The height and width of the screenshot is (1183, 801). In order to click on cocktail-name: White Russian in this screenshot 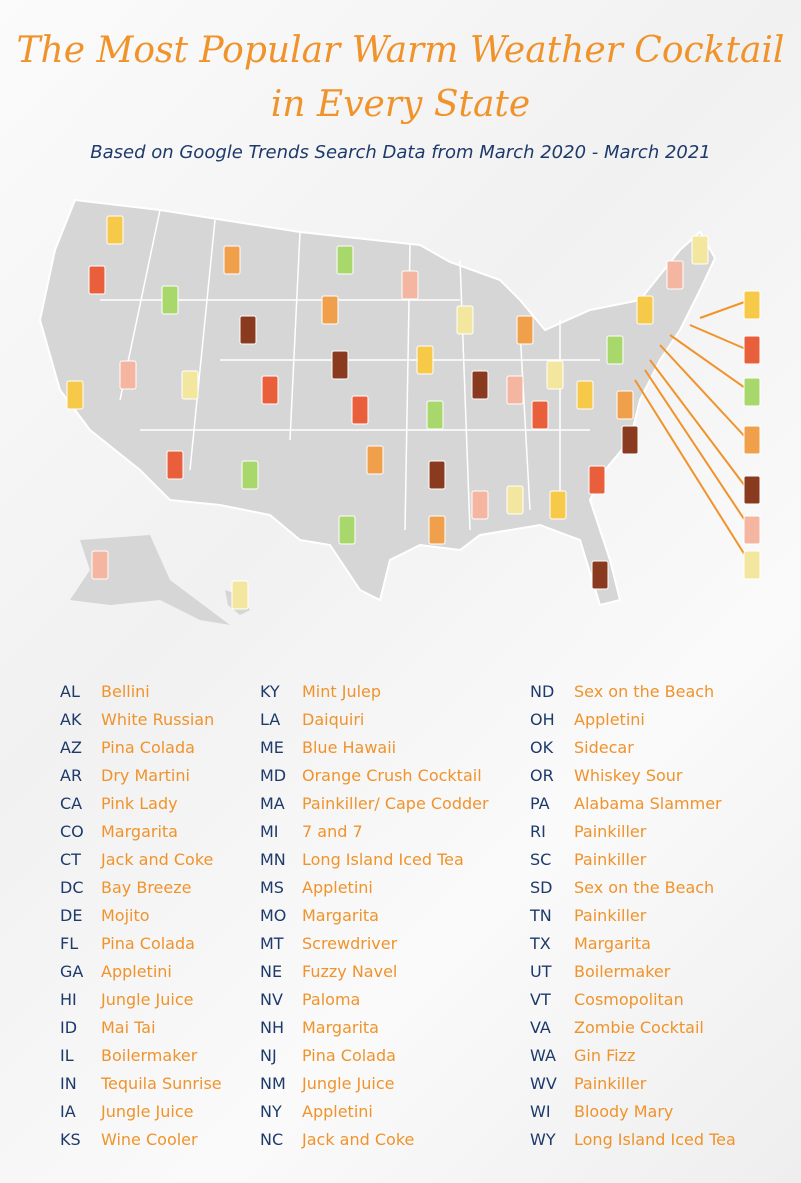, I will do `click(158, 719)`.